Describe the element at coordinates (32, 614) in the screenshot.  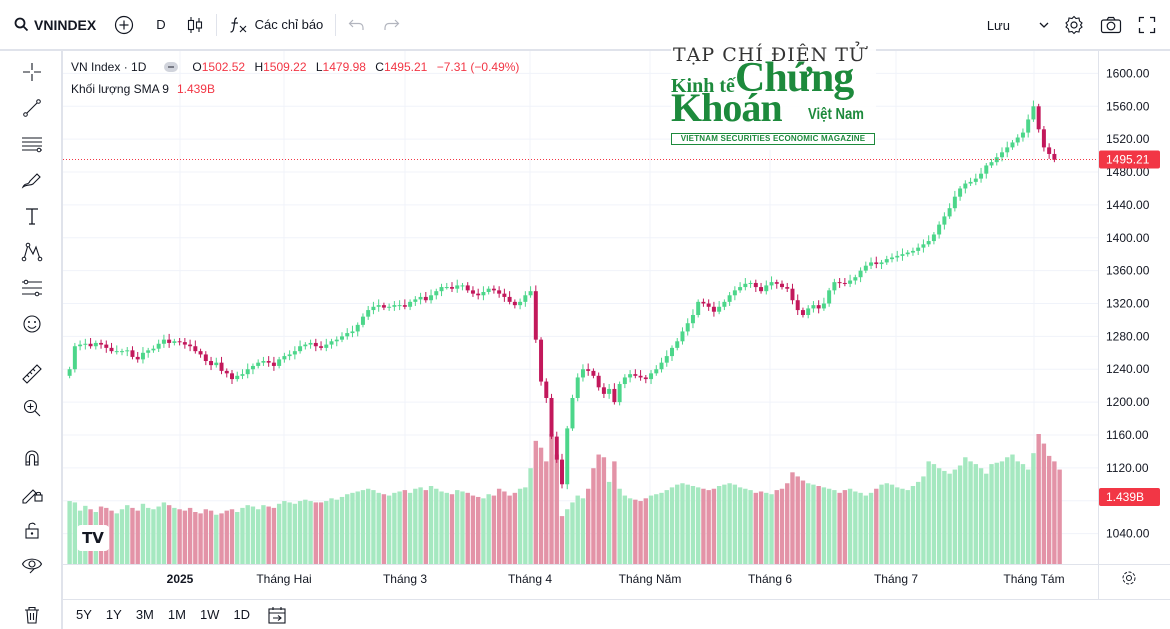
I see `remove-drawings-button` at that location.